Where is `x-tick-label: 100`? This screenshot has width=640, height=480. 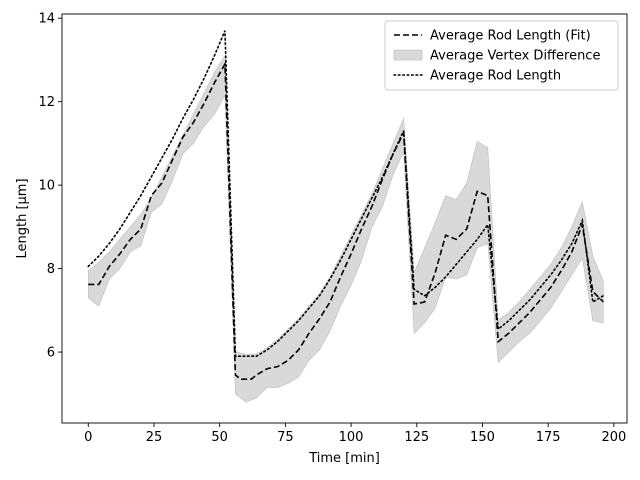
x-tick-label: 100 is located at coordinates (351, 437).